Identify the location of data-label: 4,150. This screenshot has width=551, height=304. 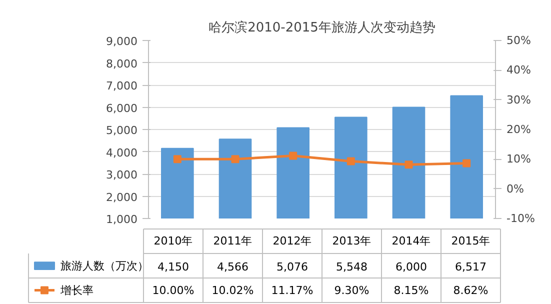
(174, 267).